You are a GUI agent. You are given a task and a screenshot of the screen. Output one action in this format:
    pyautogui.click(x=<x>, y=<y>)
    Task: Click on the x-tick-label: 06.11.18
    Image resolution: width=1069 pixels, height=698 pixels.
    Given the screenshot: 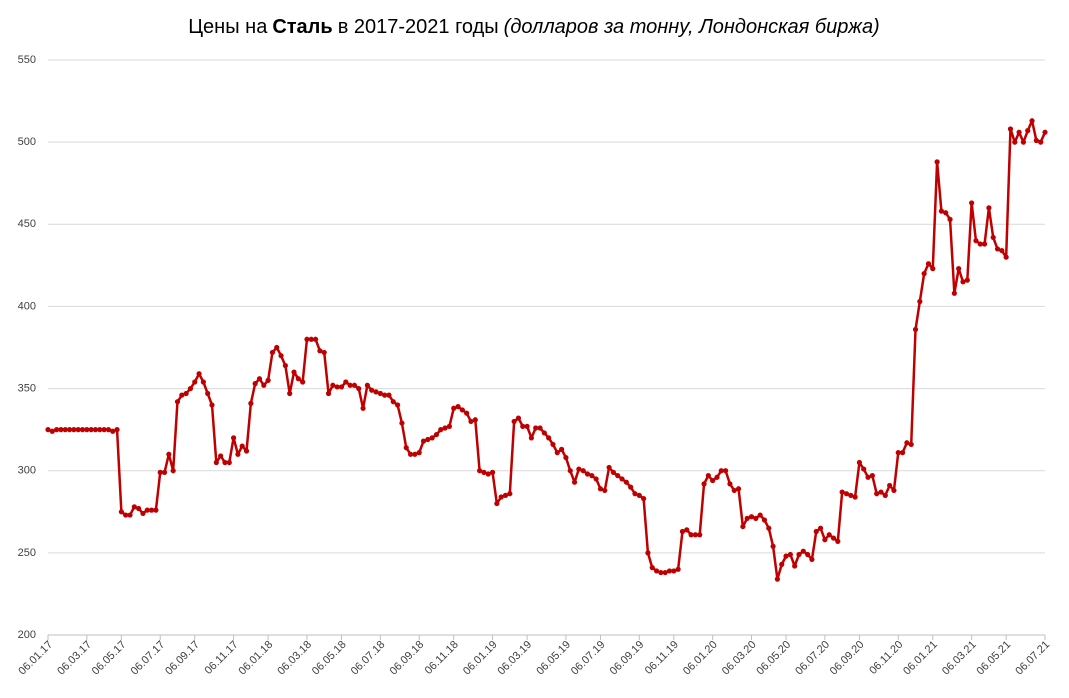 What is the action you would take?
    pyautogui.click(x=442, y=658)
    